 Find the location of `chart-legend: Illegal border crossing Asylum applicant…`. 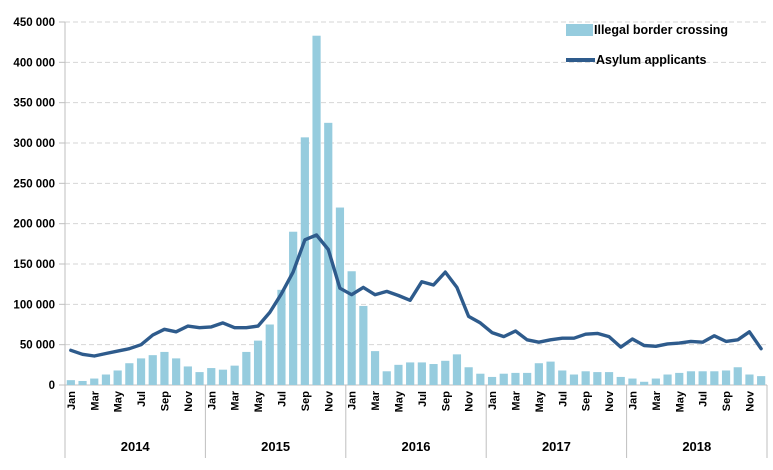

chart-legend: Illegal border crossing Asylum applicant… is located at coordinates (666, 45).